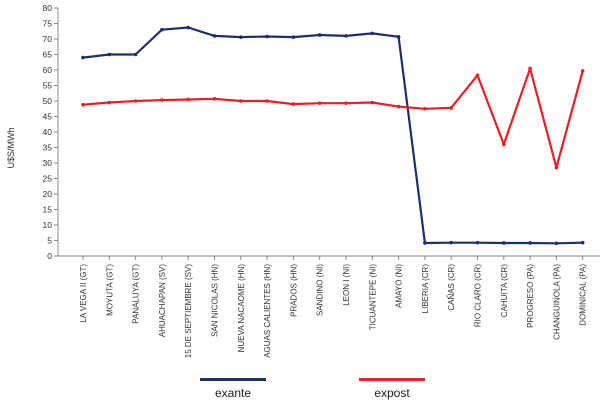  I want to click on x-tick-label: AMAYO (NI), so click(399, 286).